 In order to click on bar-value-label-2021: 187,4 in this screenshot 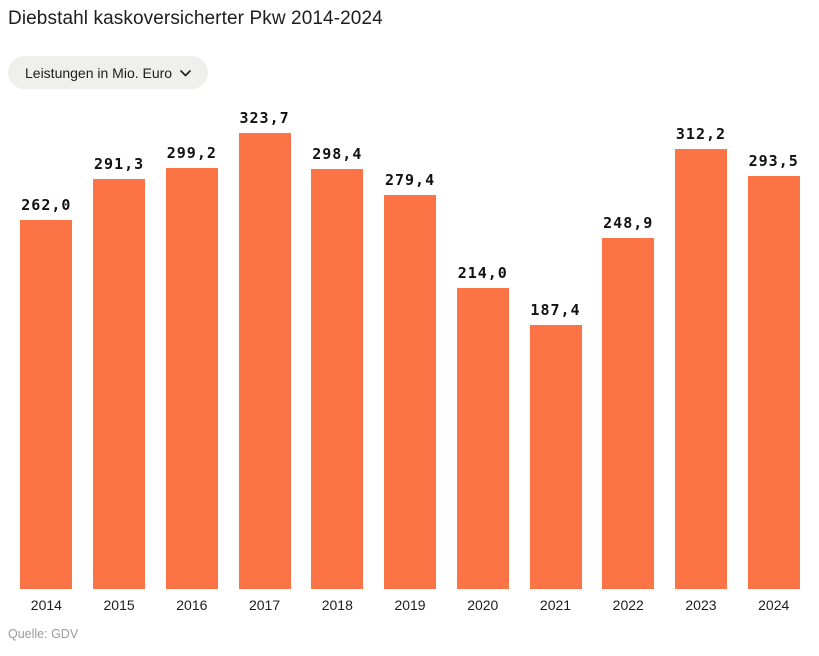, I will do `click(555, 310)`.